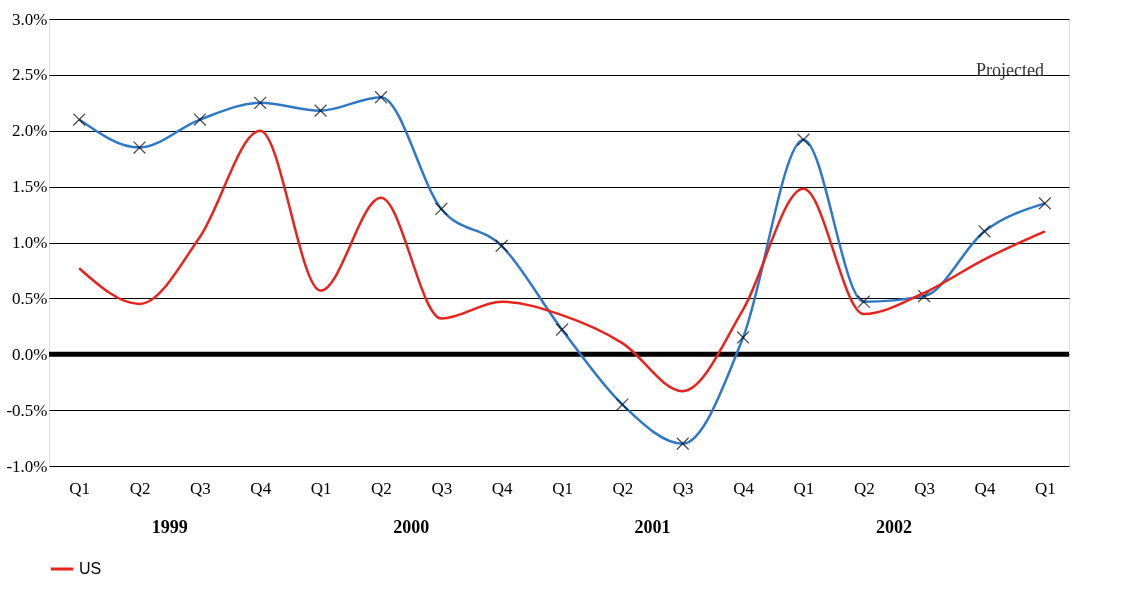 The width and height of the screenshot is (1125, 596). I want to click on y-tick-label: -1.0%, so click(27, 466).